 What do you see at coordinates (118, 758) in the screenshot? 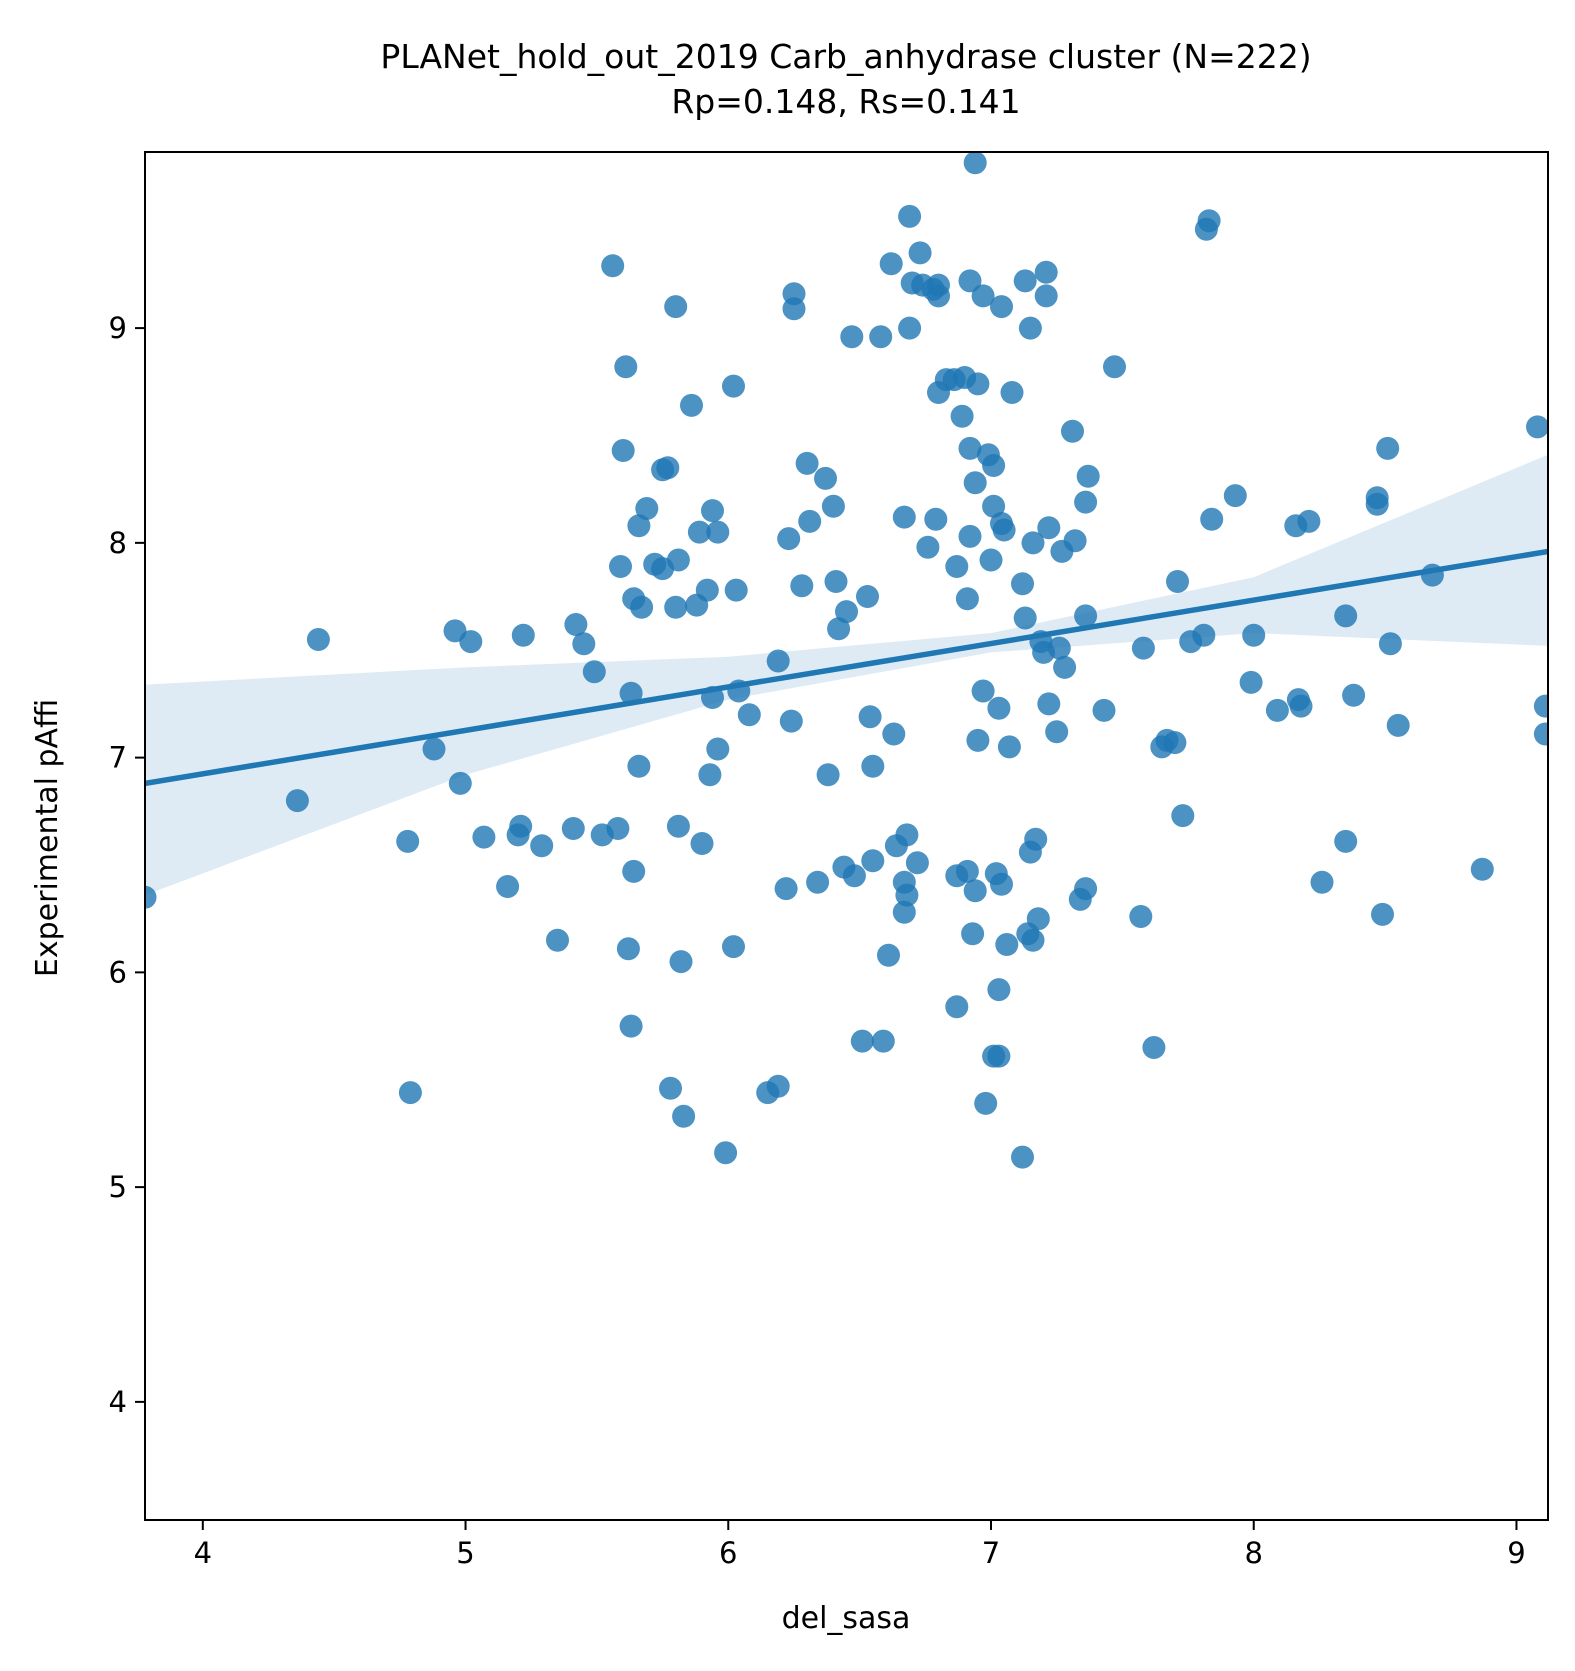
I see `y-tick-label-3: 7` at bounding box center [118, 758].